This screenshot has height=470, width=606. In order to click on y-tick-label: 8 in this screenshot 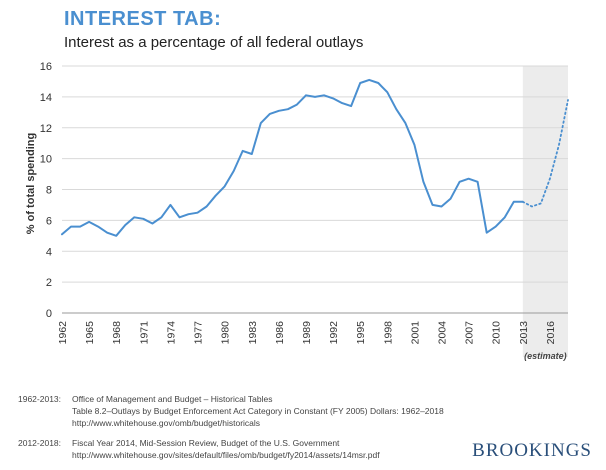, I will do `click(49, 191)`.